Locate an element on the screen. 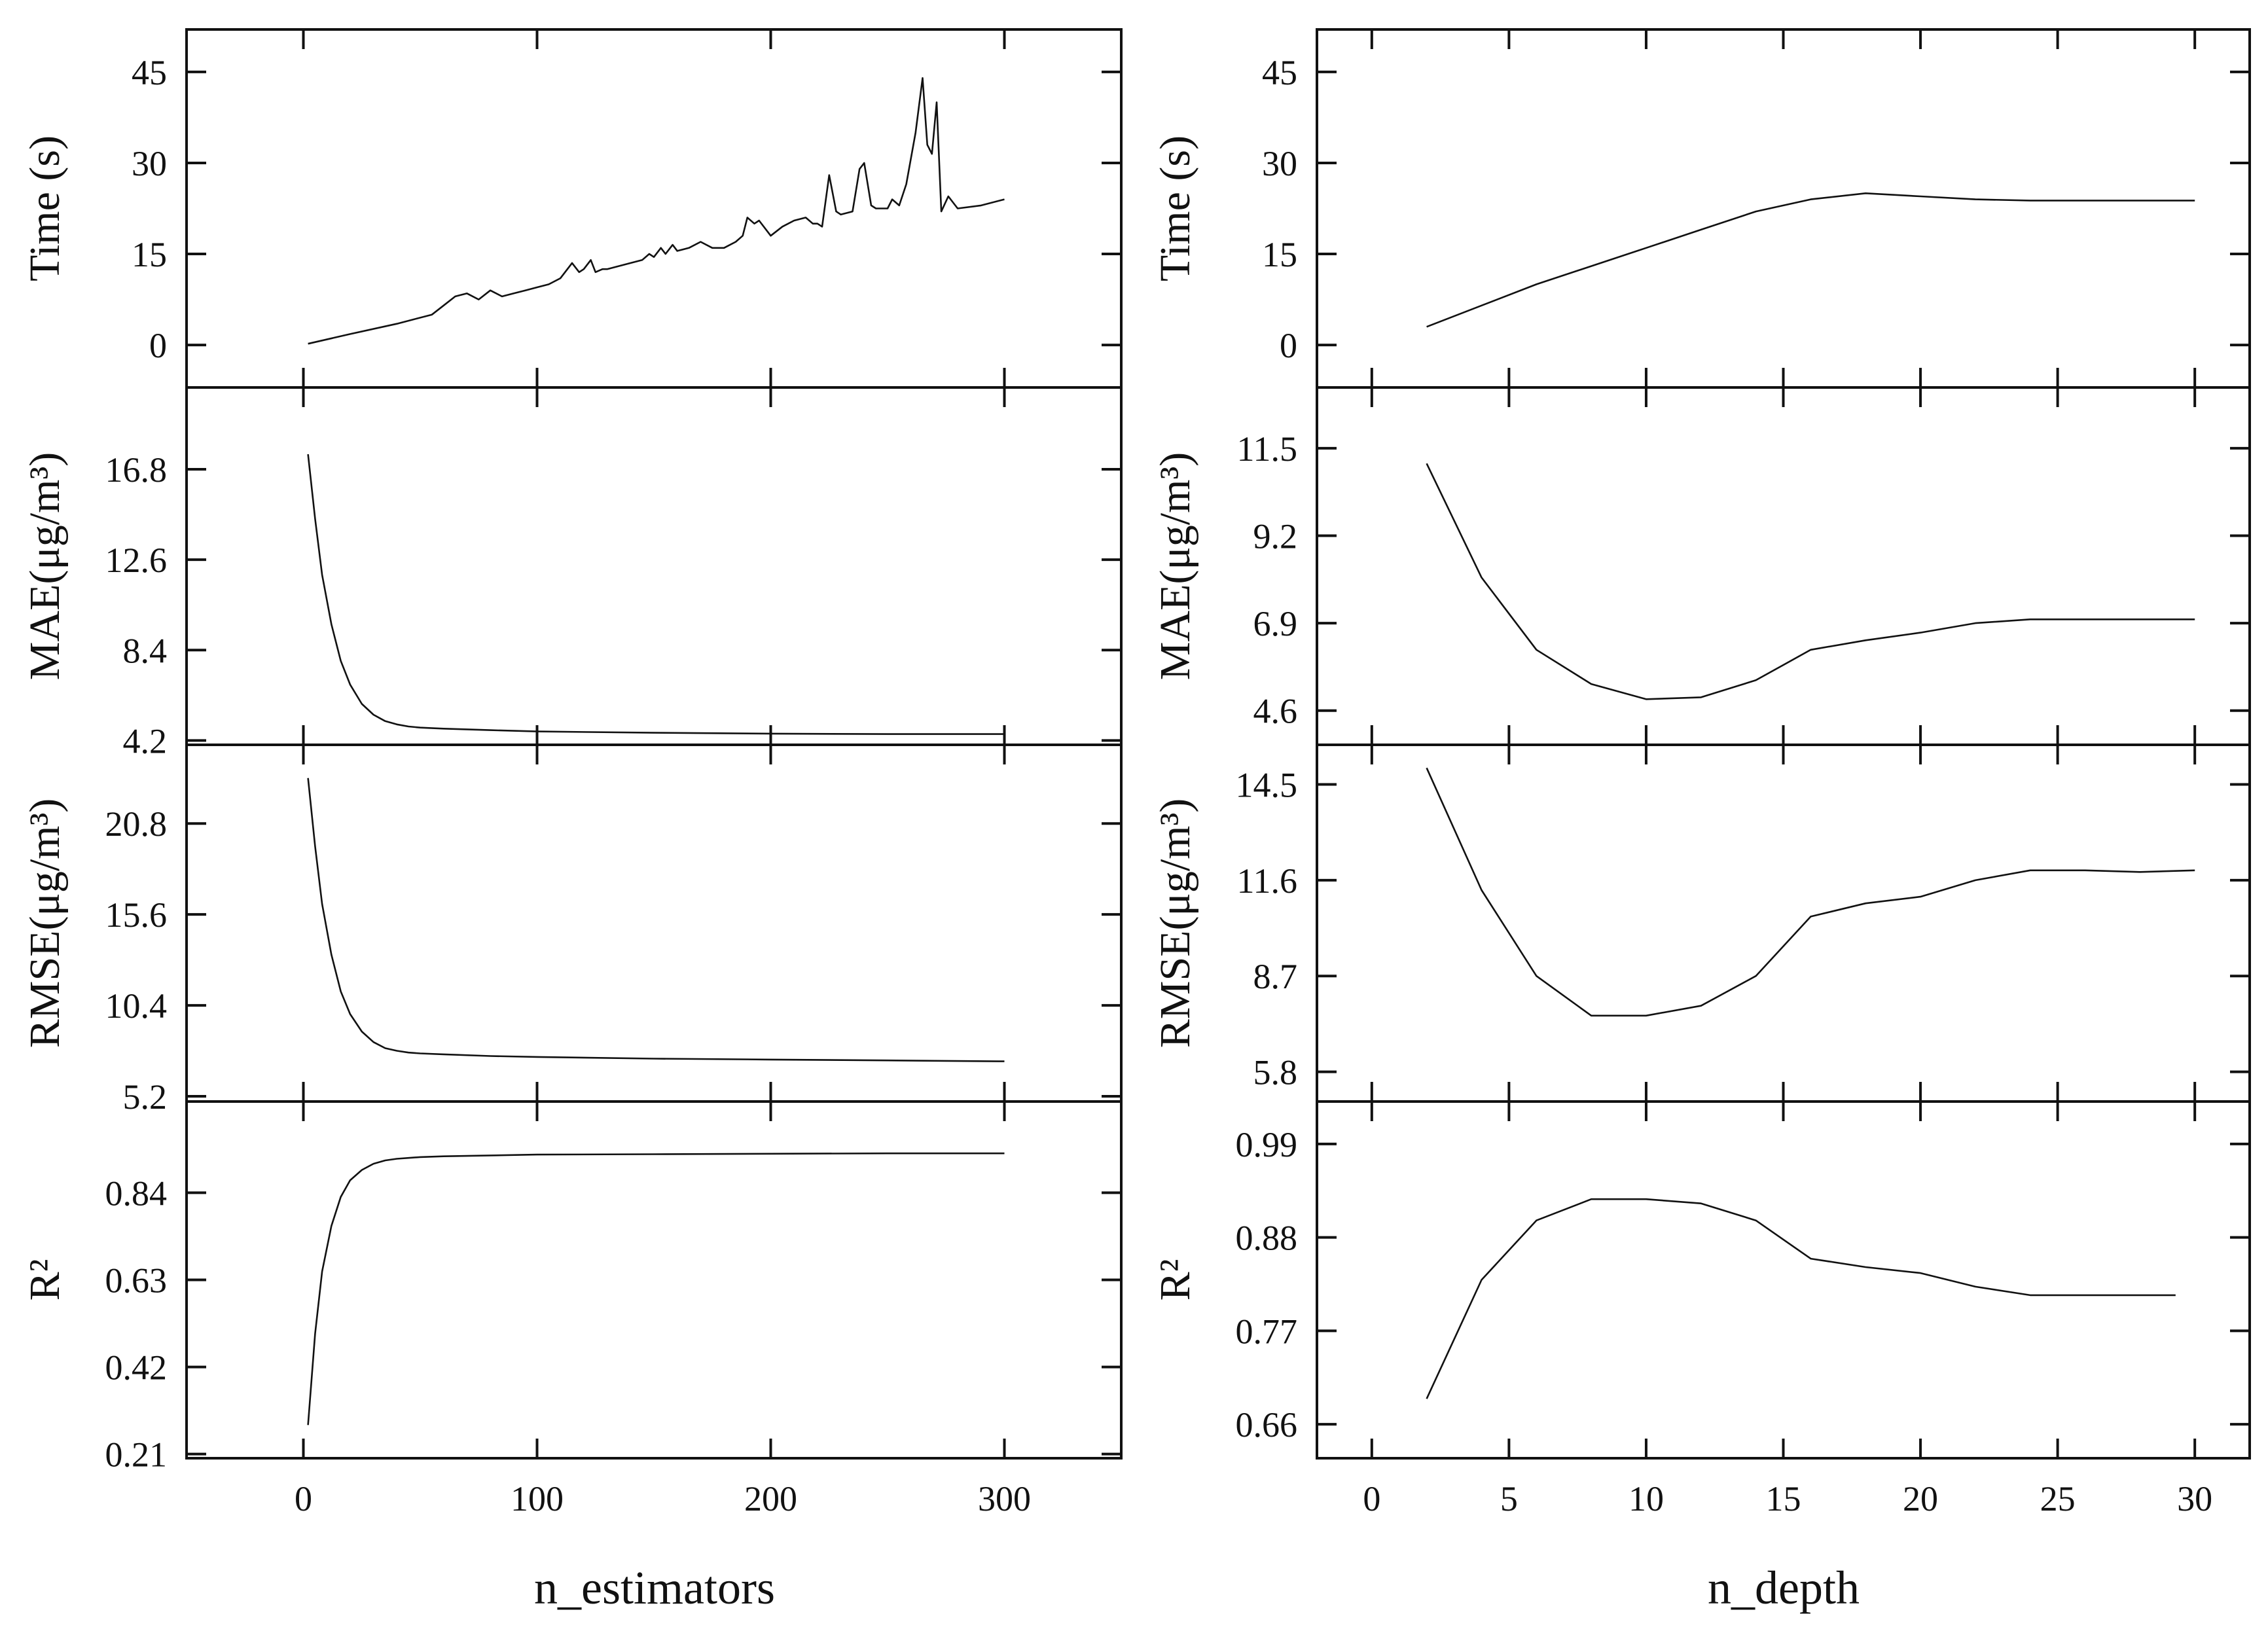  right-x-axis-title: n_depth is located at coordinates (1784, 1588).